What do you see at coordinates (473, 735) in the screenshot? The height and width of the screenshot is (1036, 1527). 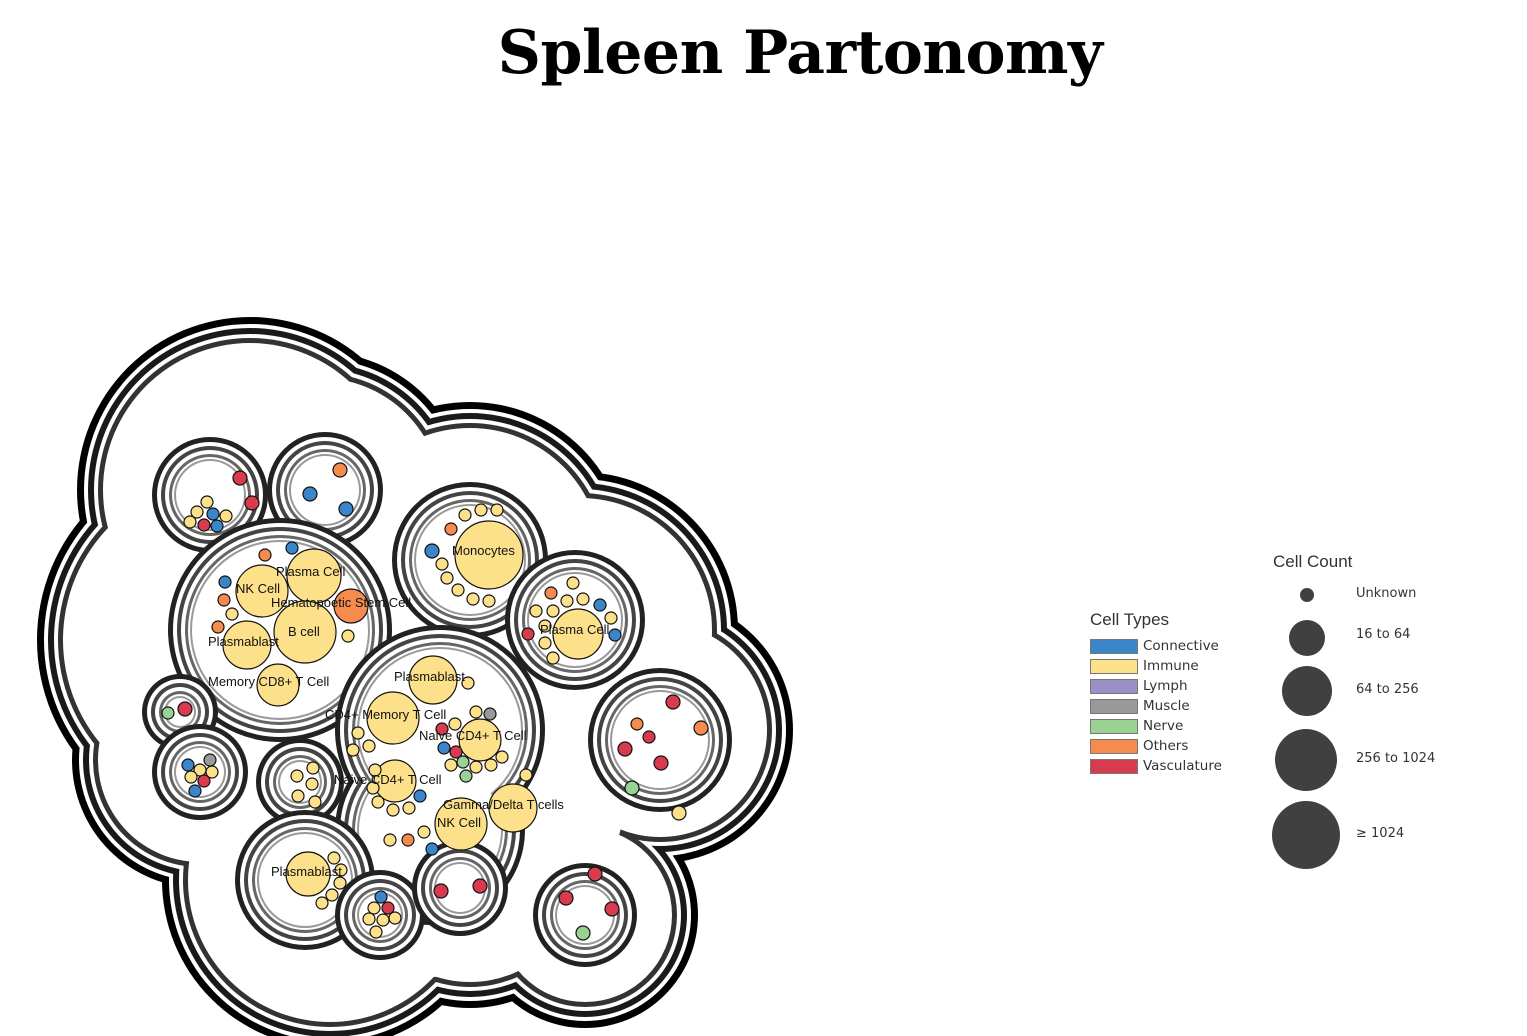 I see `node-label-naive-cd4-a: Naive CD4+ T Cell` at bounding box center [473, 735].